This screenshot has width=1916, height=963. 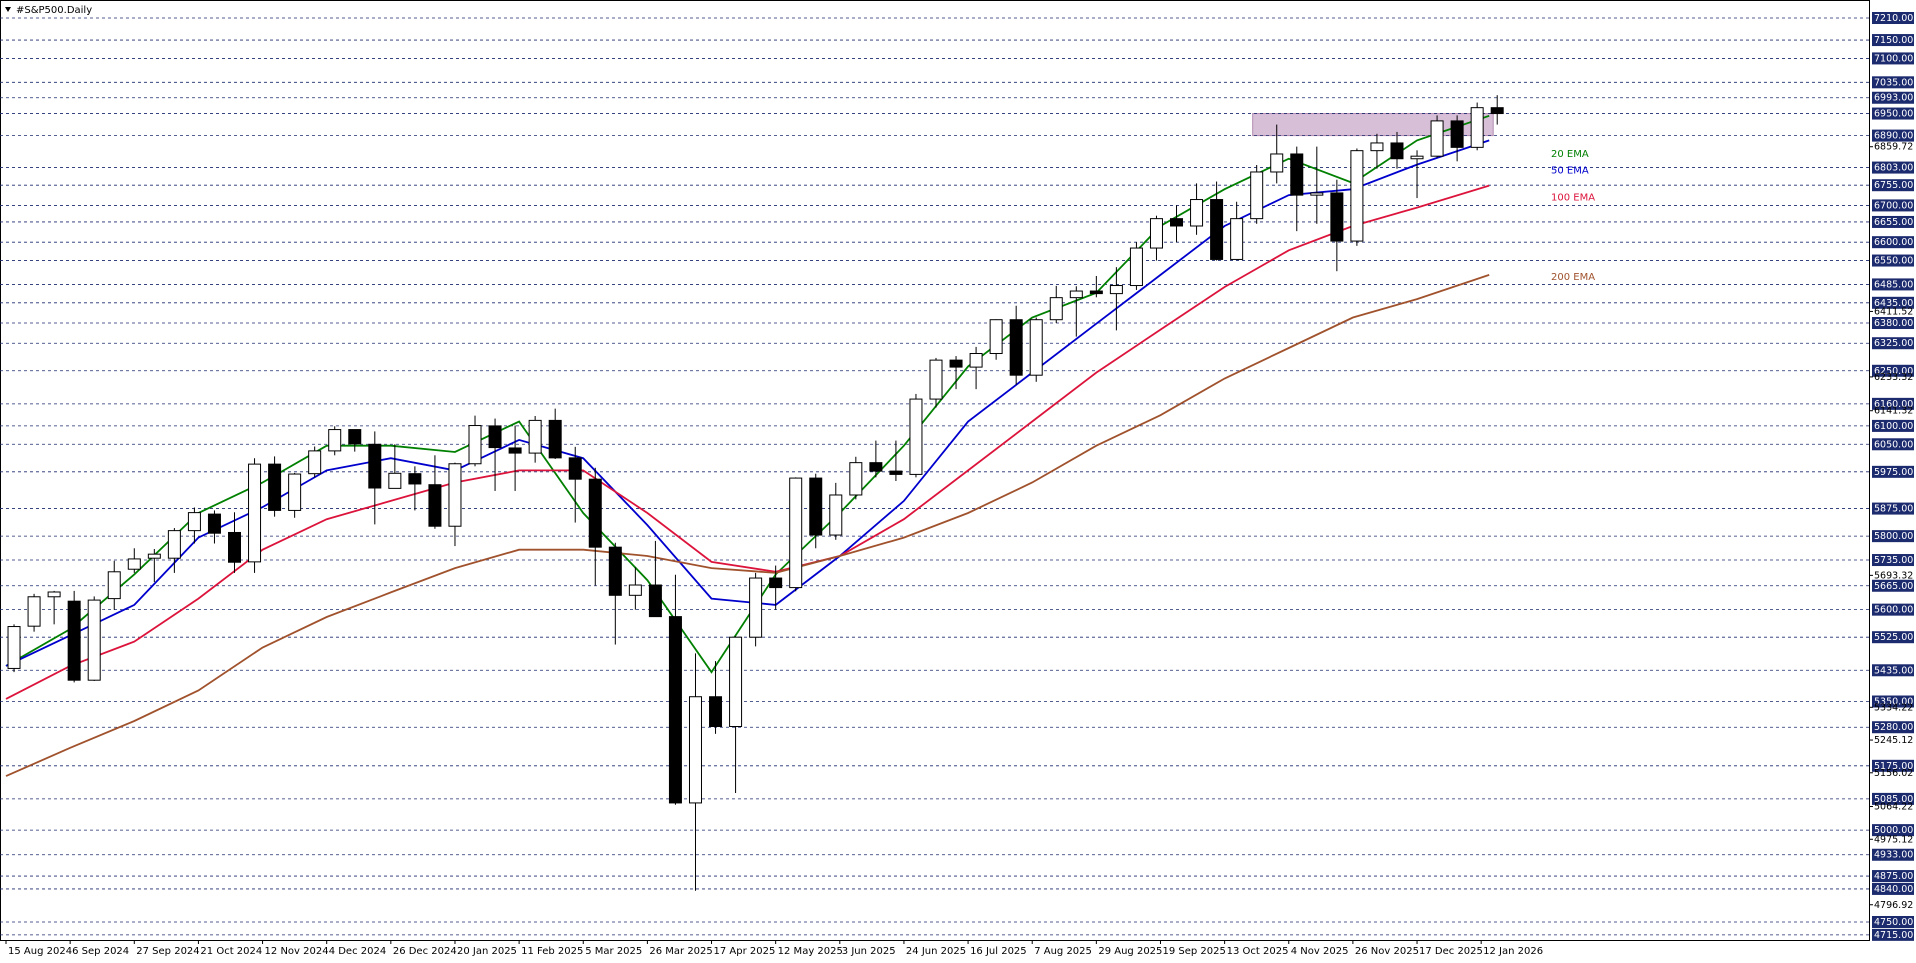 I want to click on ema-label: 20 EMA, so click(x=1570, y=154).